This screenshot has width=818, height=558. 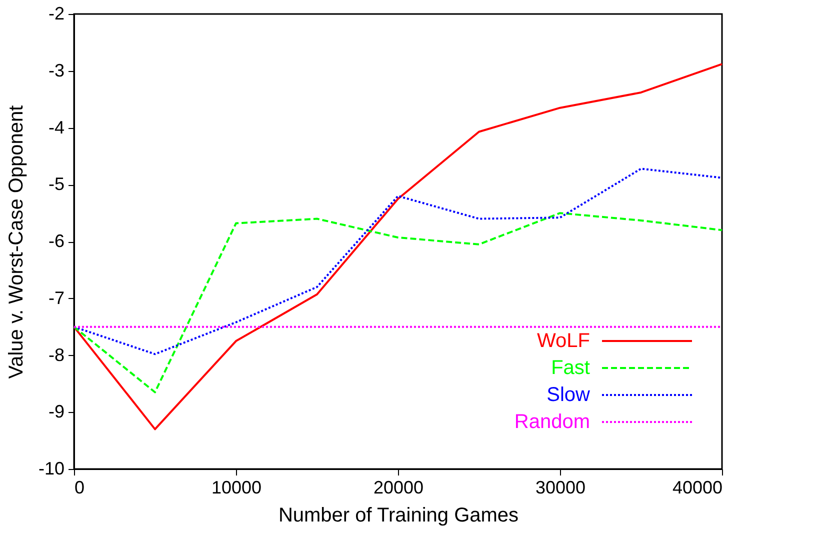 What do you see at coordinates (552, 422) in the screenshot?
I see `legend-label: Random` at bounding box center [552, 422].